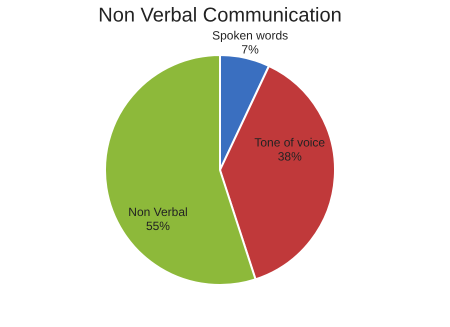 The image size is (450, 327). Describe the element at coordinates (220, 15) in the screenshot. I see `chart-title: Non Verbal Communication` at that location.